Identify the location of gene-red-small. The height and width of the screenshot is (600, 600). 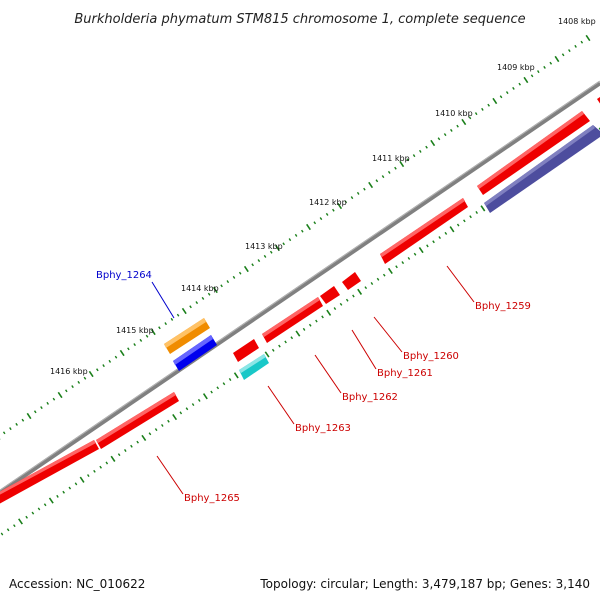
(246, 350).